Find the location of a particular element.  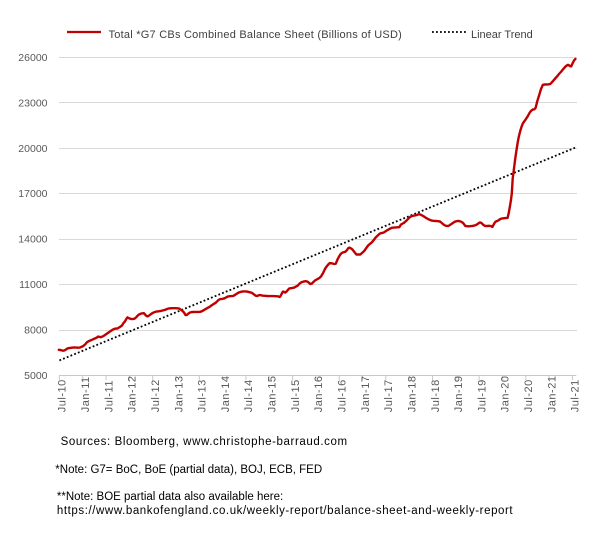

svg-text: Jul-14 is located at coordinates (249, 395).